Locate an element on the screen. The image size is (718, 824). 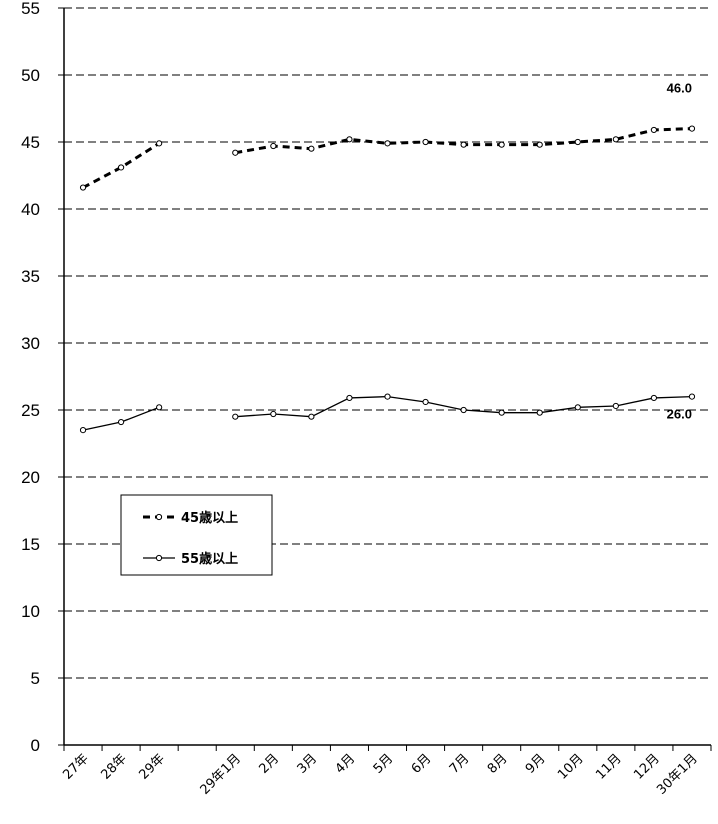
y-tick-label: 0 is located at coordinates (35, 745).